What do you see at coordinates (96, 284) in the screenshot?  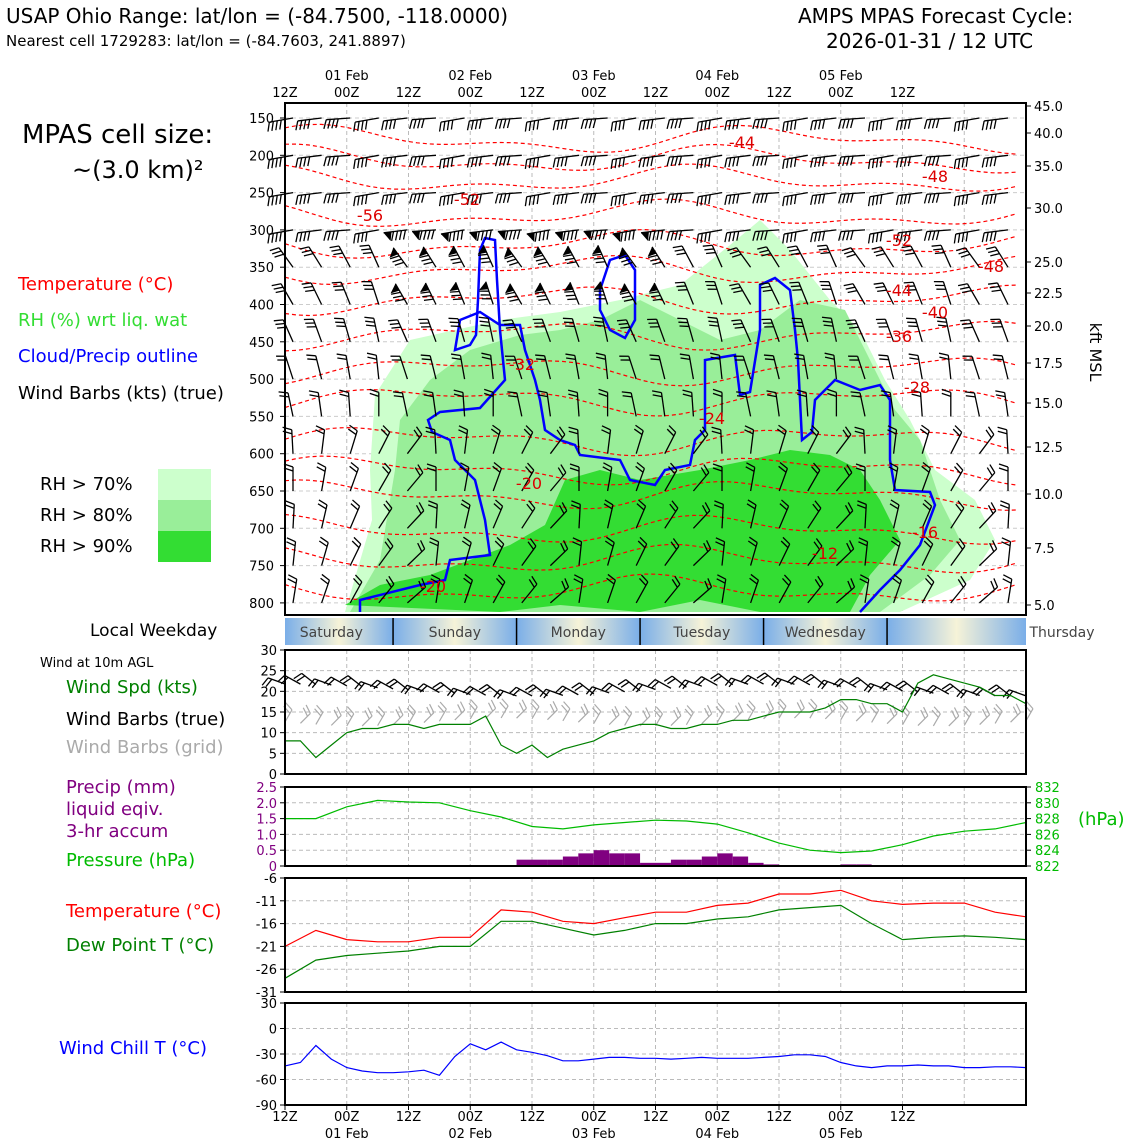 I see `legend-temperature: Temperature (°C)` at bounding box center [96, 284].